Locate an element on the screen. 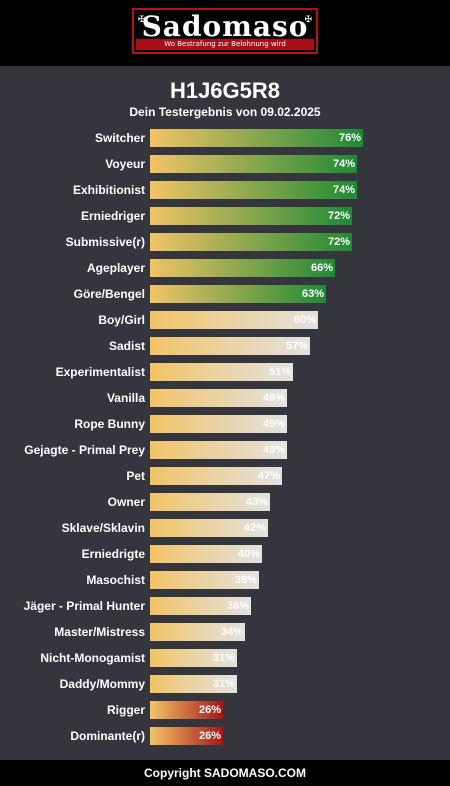 This screenshot has width=450, height=786. category-label: Masochist is located at coordinates (115, 580).